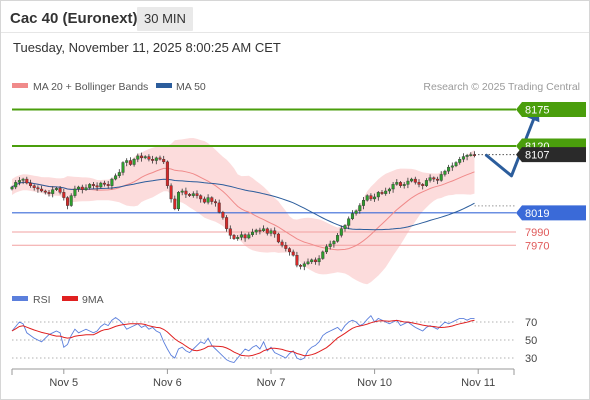  What do you see at coordinates (20, 85) in the screenshot?
I see `ma20-legend-swatch` at bounding box center [20, 85].